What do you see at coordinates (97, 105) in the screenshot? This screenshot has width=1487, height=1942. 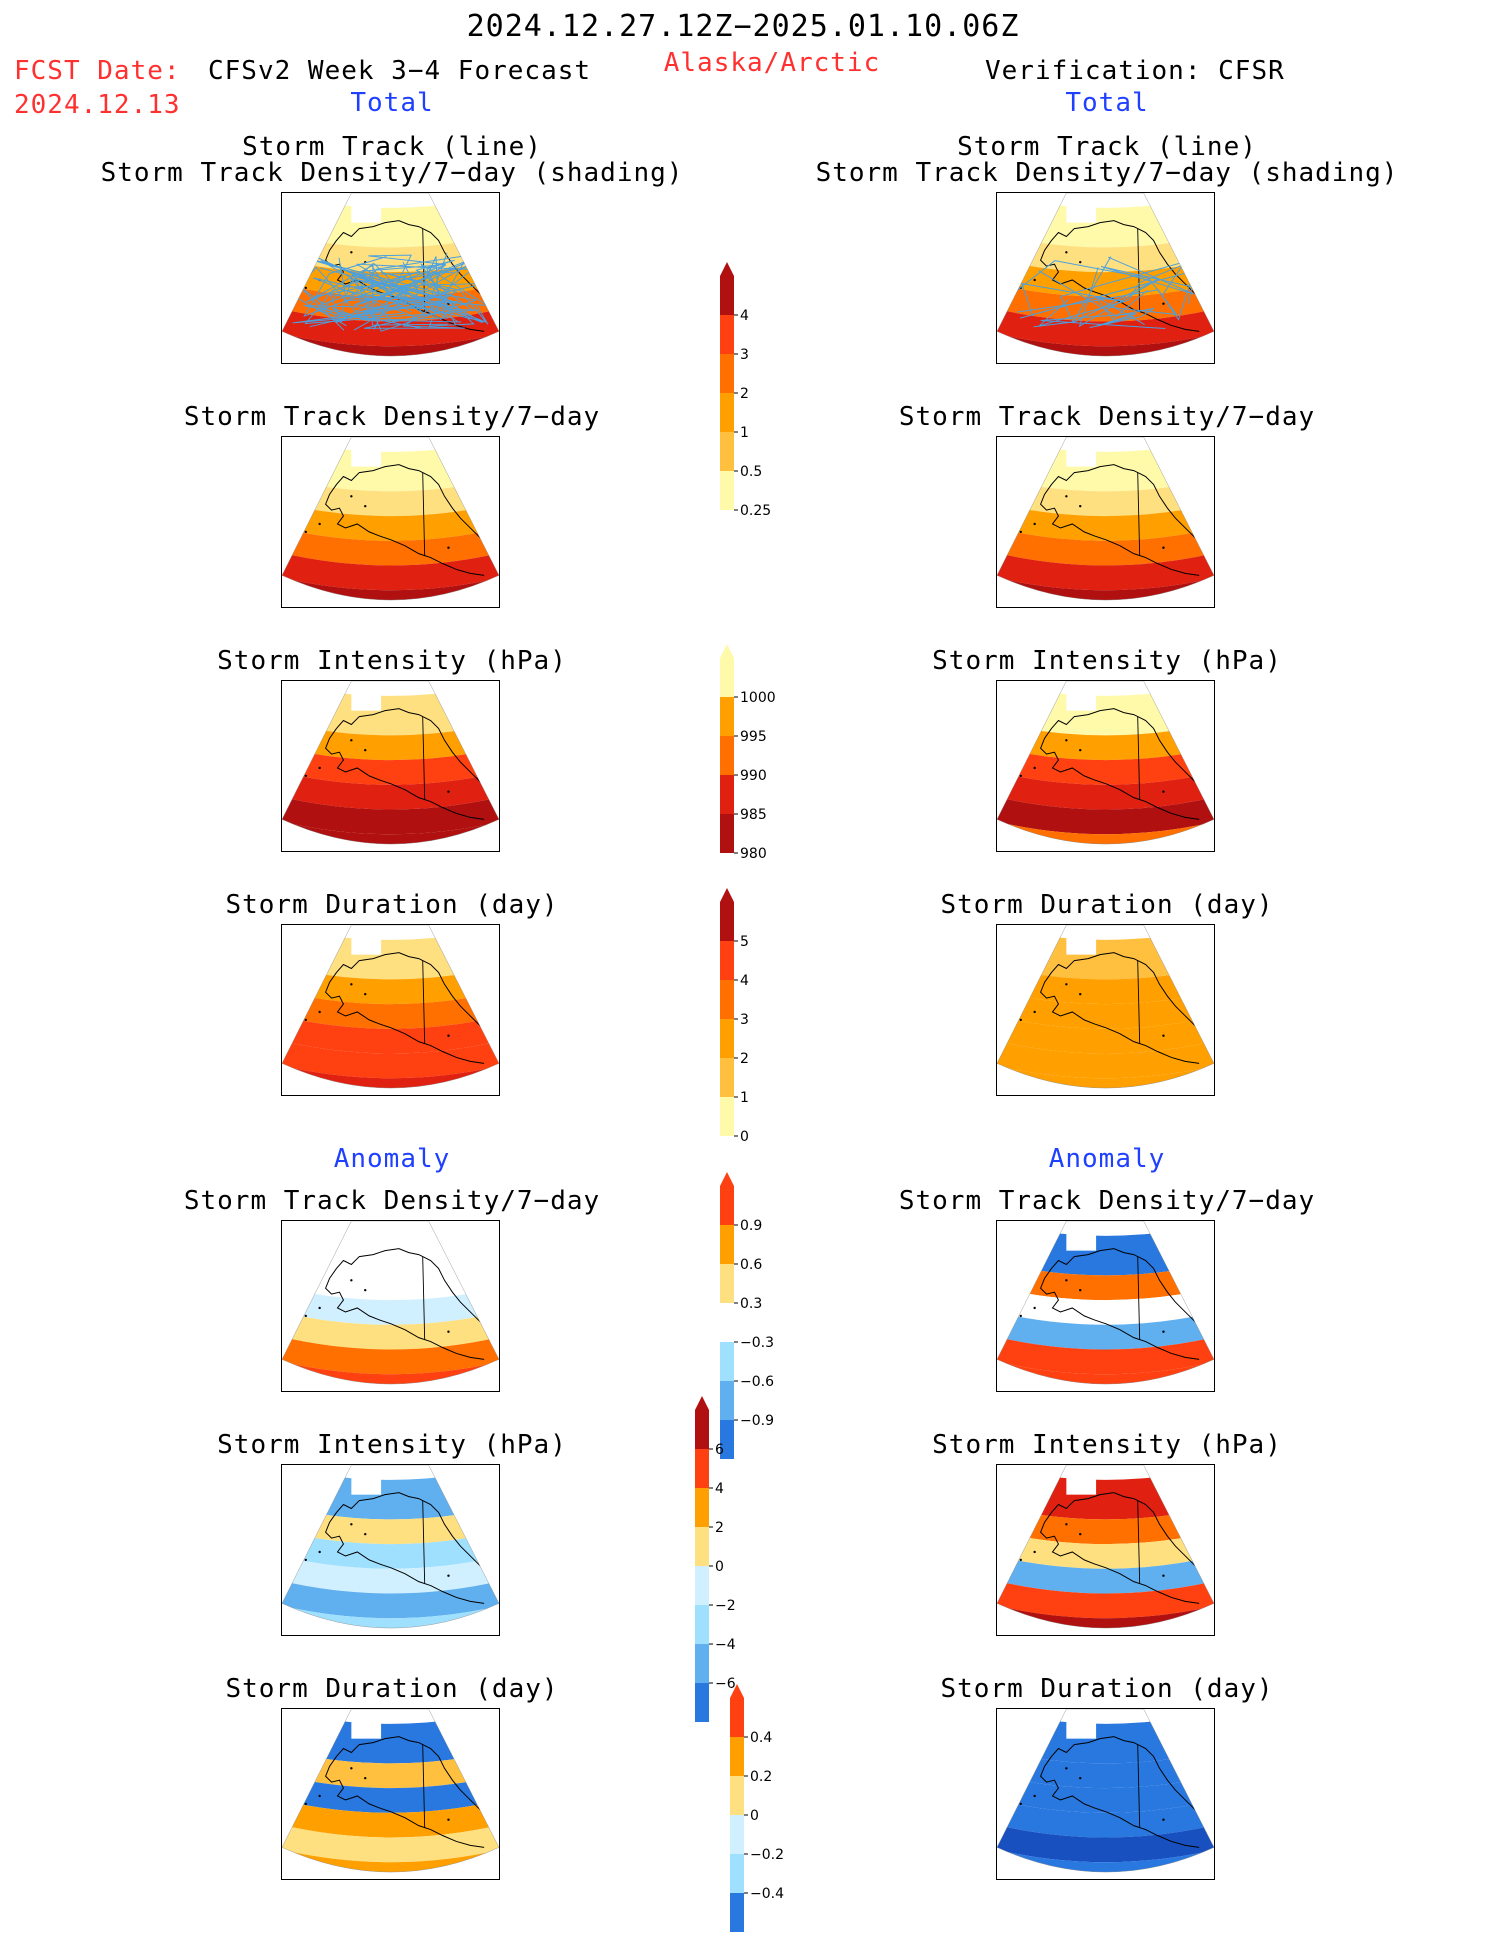 I see `fcst-date-value: 2024.12.13` at bounding box center [97, 105].